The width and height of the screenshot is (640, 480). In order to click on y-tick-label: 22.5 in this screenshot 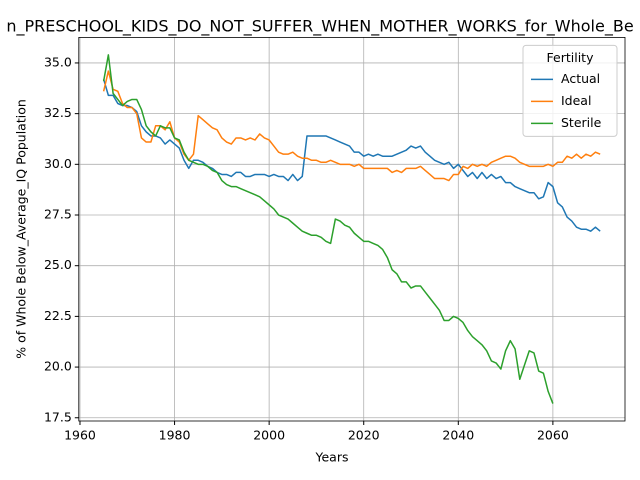, I will do `click(58, 315)`.